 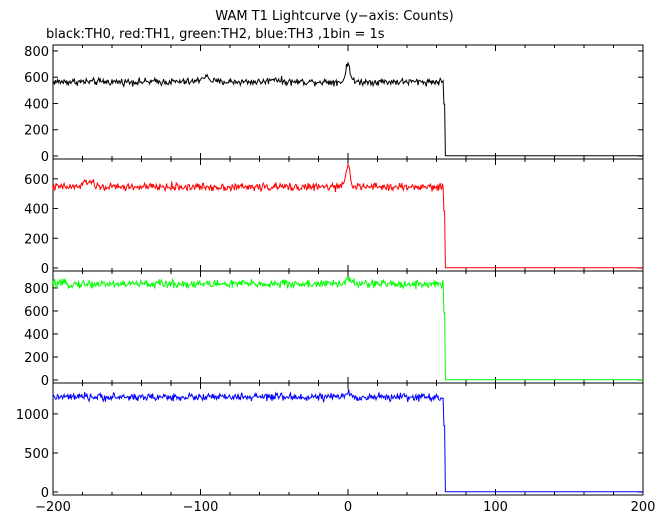 I want to click on x-tick-label: −200, so click(x=53, y=507).